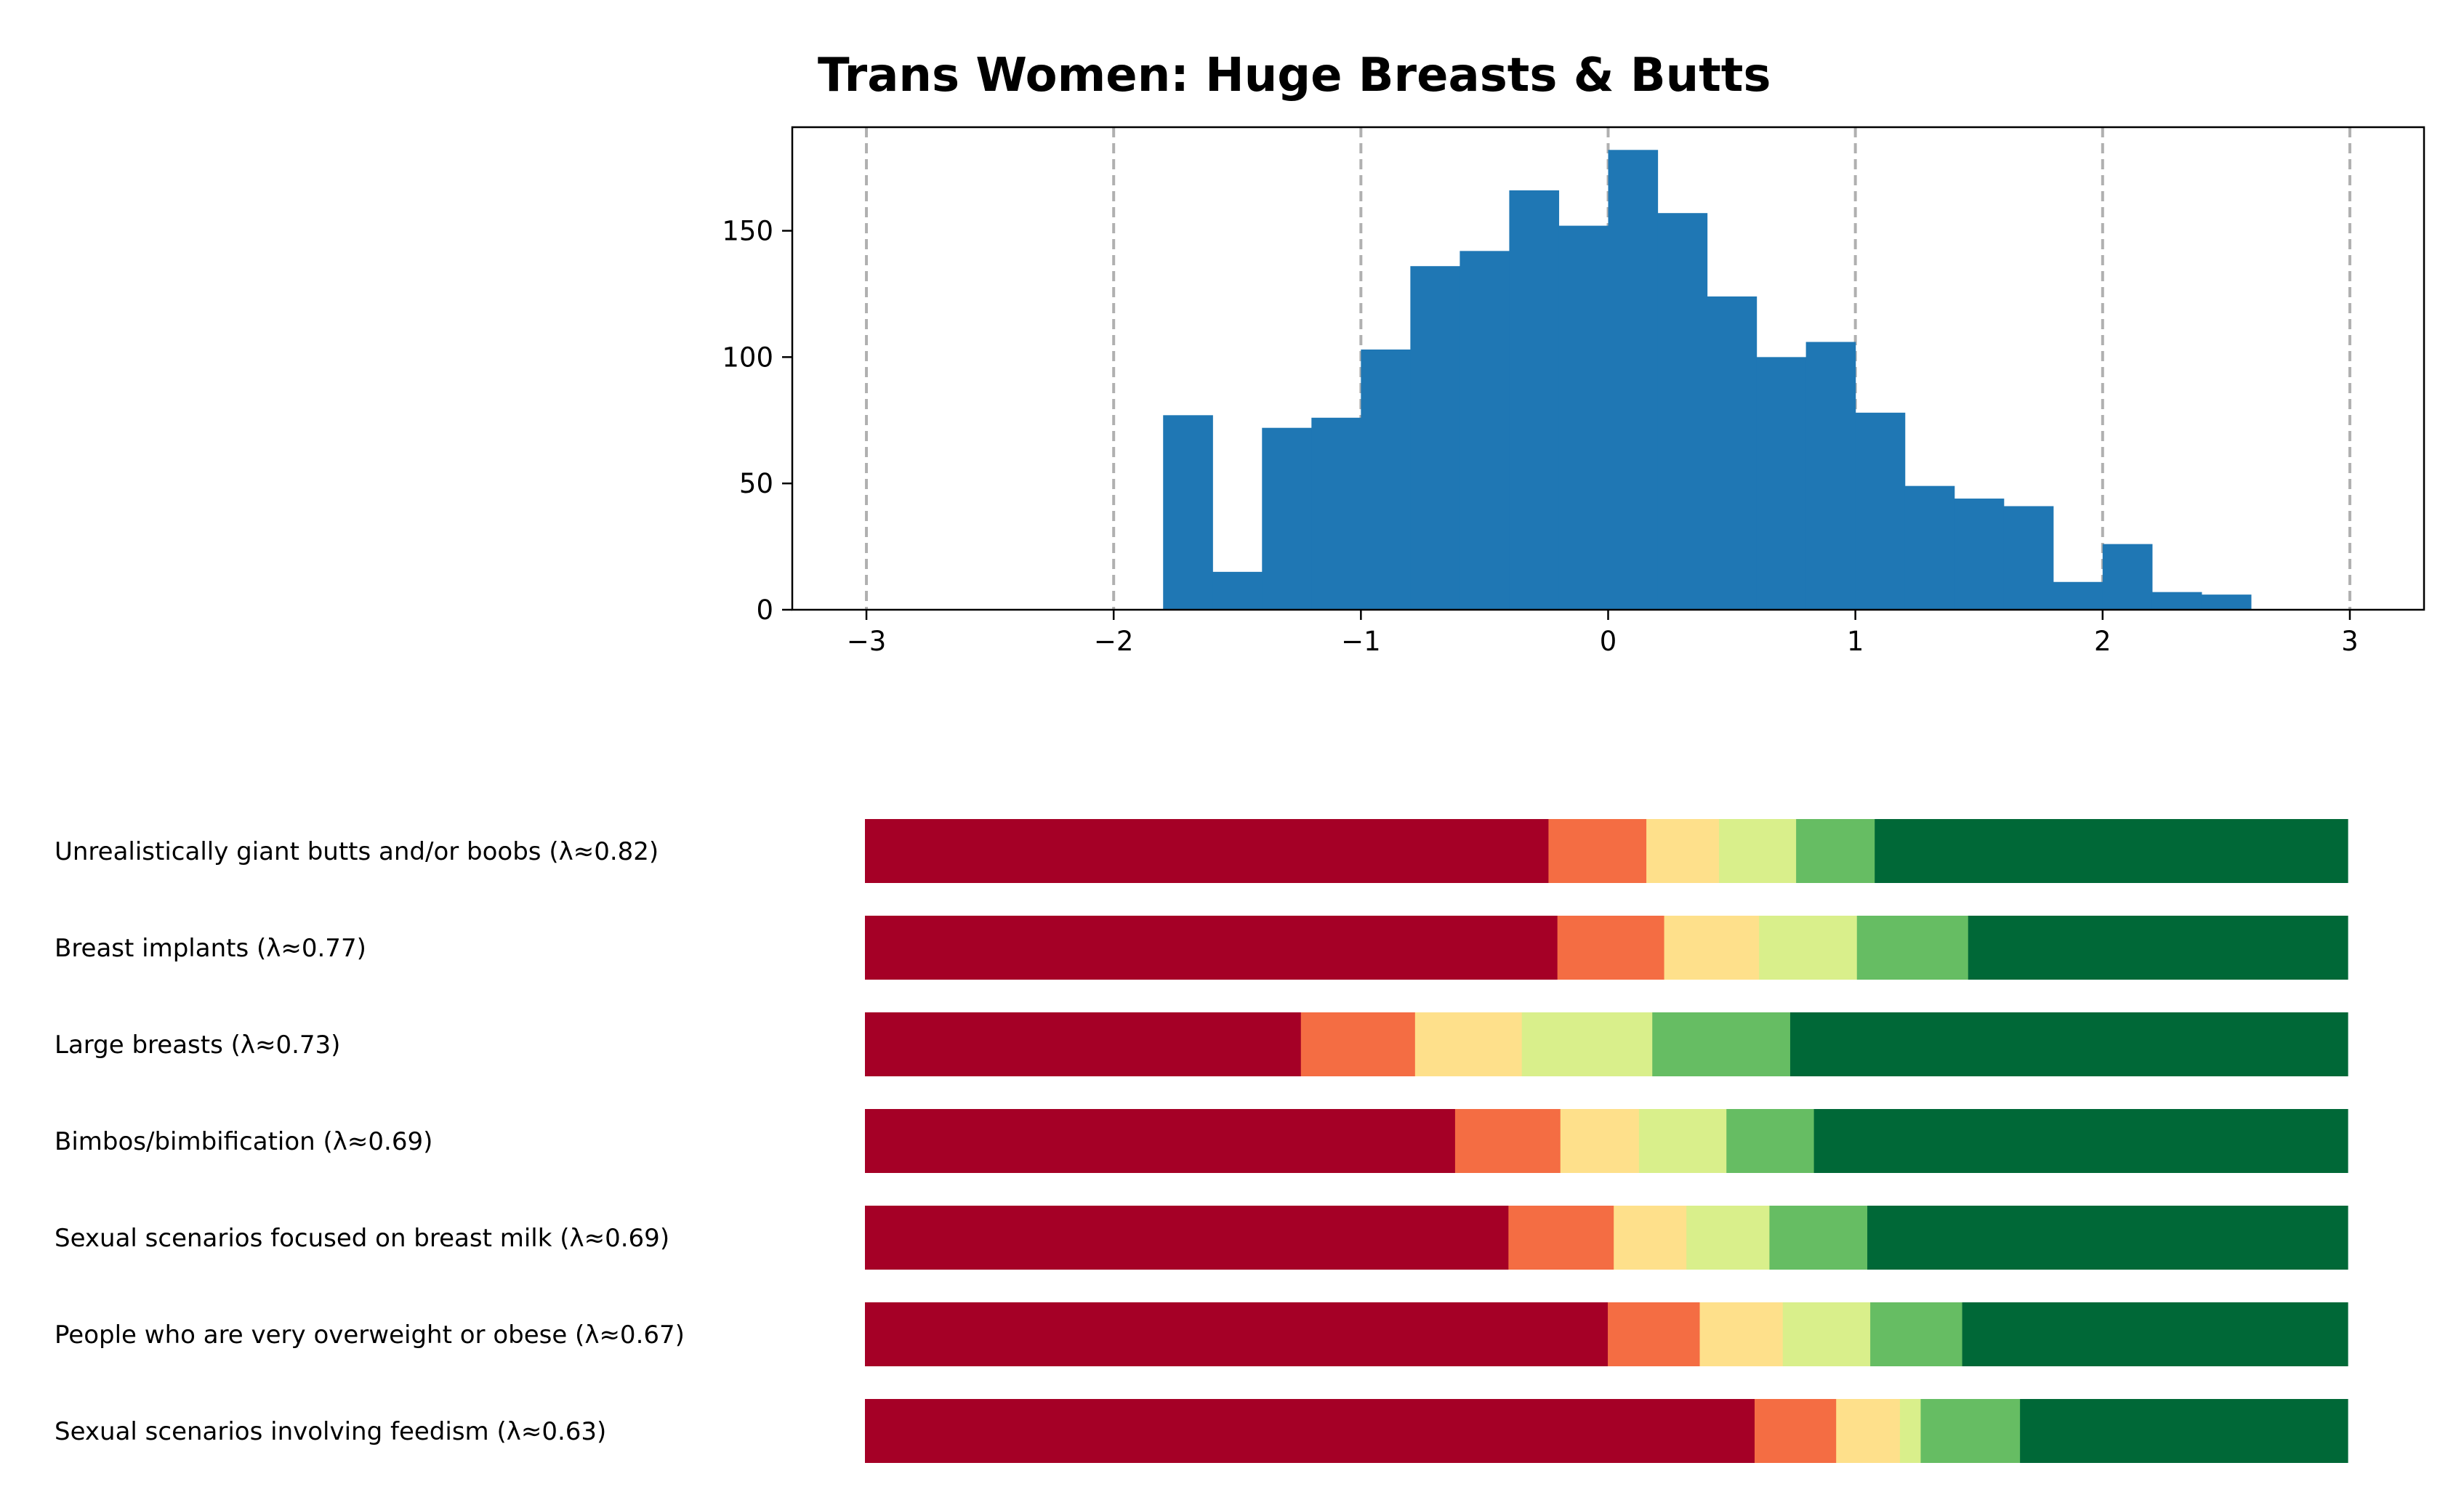 This screenshot has height=1508, width=2464. I want to click on stacked-row: Large breasts (λ≈0.73), so click(1201, 1044).